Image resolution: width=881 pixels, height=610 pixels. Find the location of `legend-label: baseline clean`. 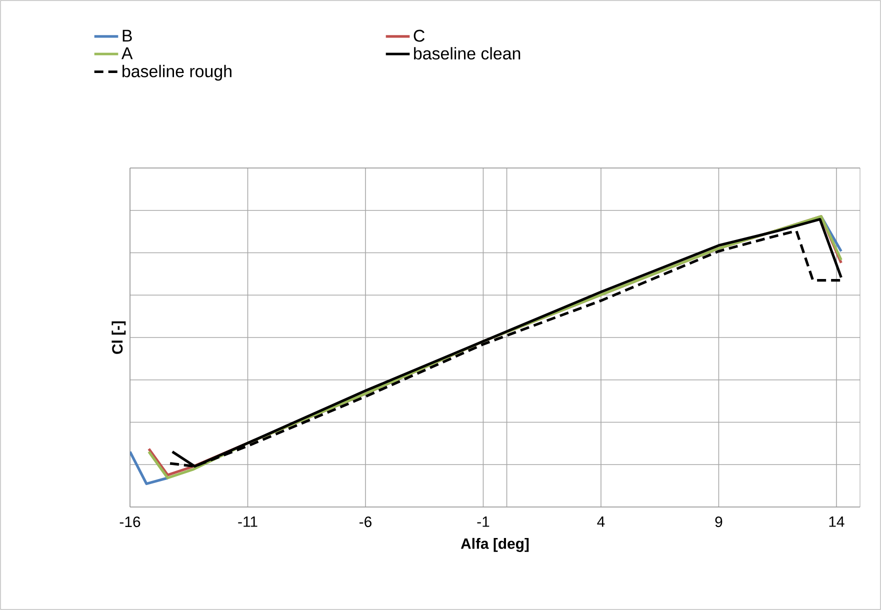

legend-label: baseline clean is located at coordinates (467, 53).